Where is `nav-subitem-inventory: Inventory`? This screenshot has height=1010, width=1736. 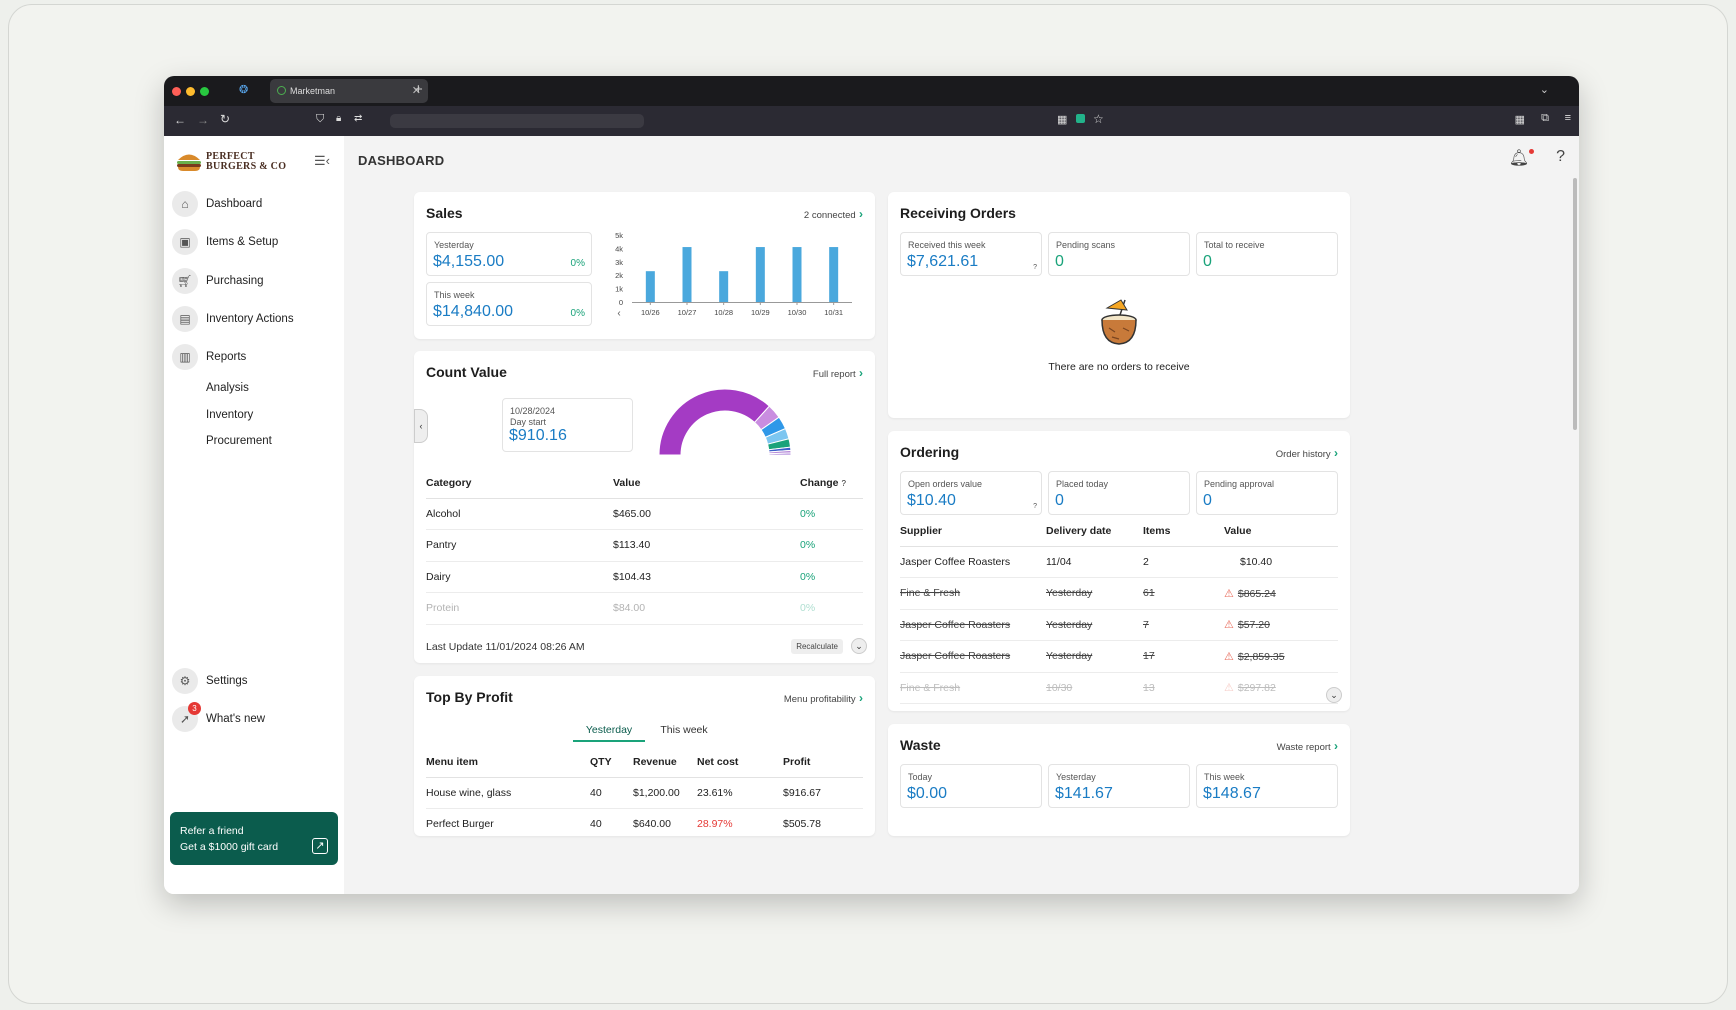
nav-subitem-inventory: Inventory is located at coordinates (230, 415).